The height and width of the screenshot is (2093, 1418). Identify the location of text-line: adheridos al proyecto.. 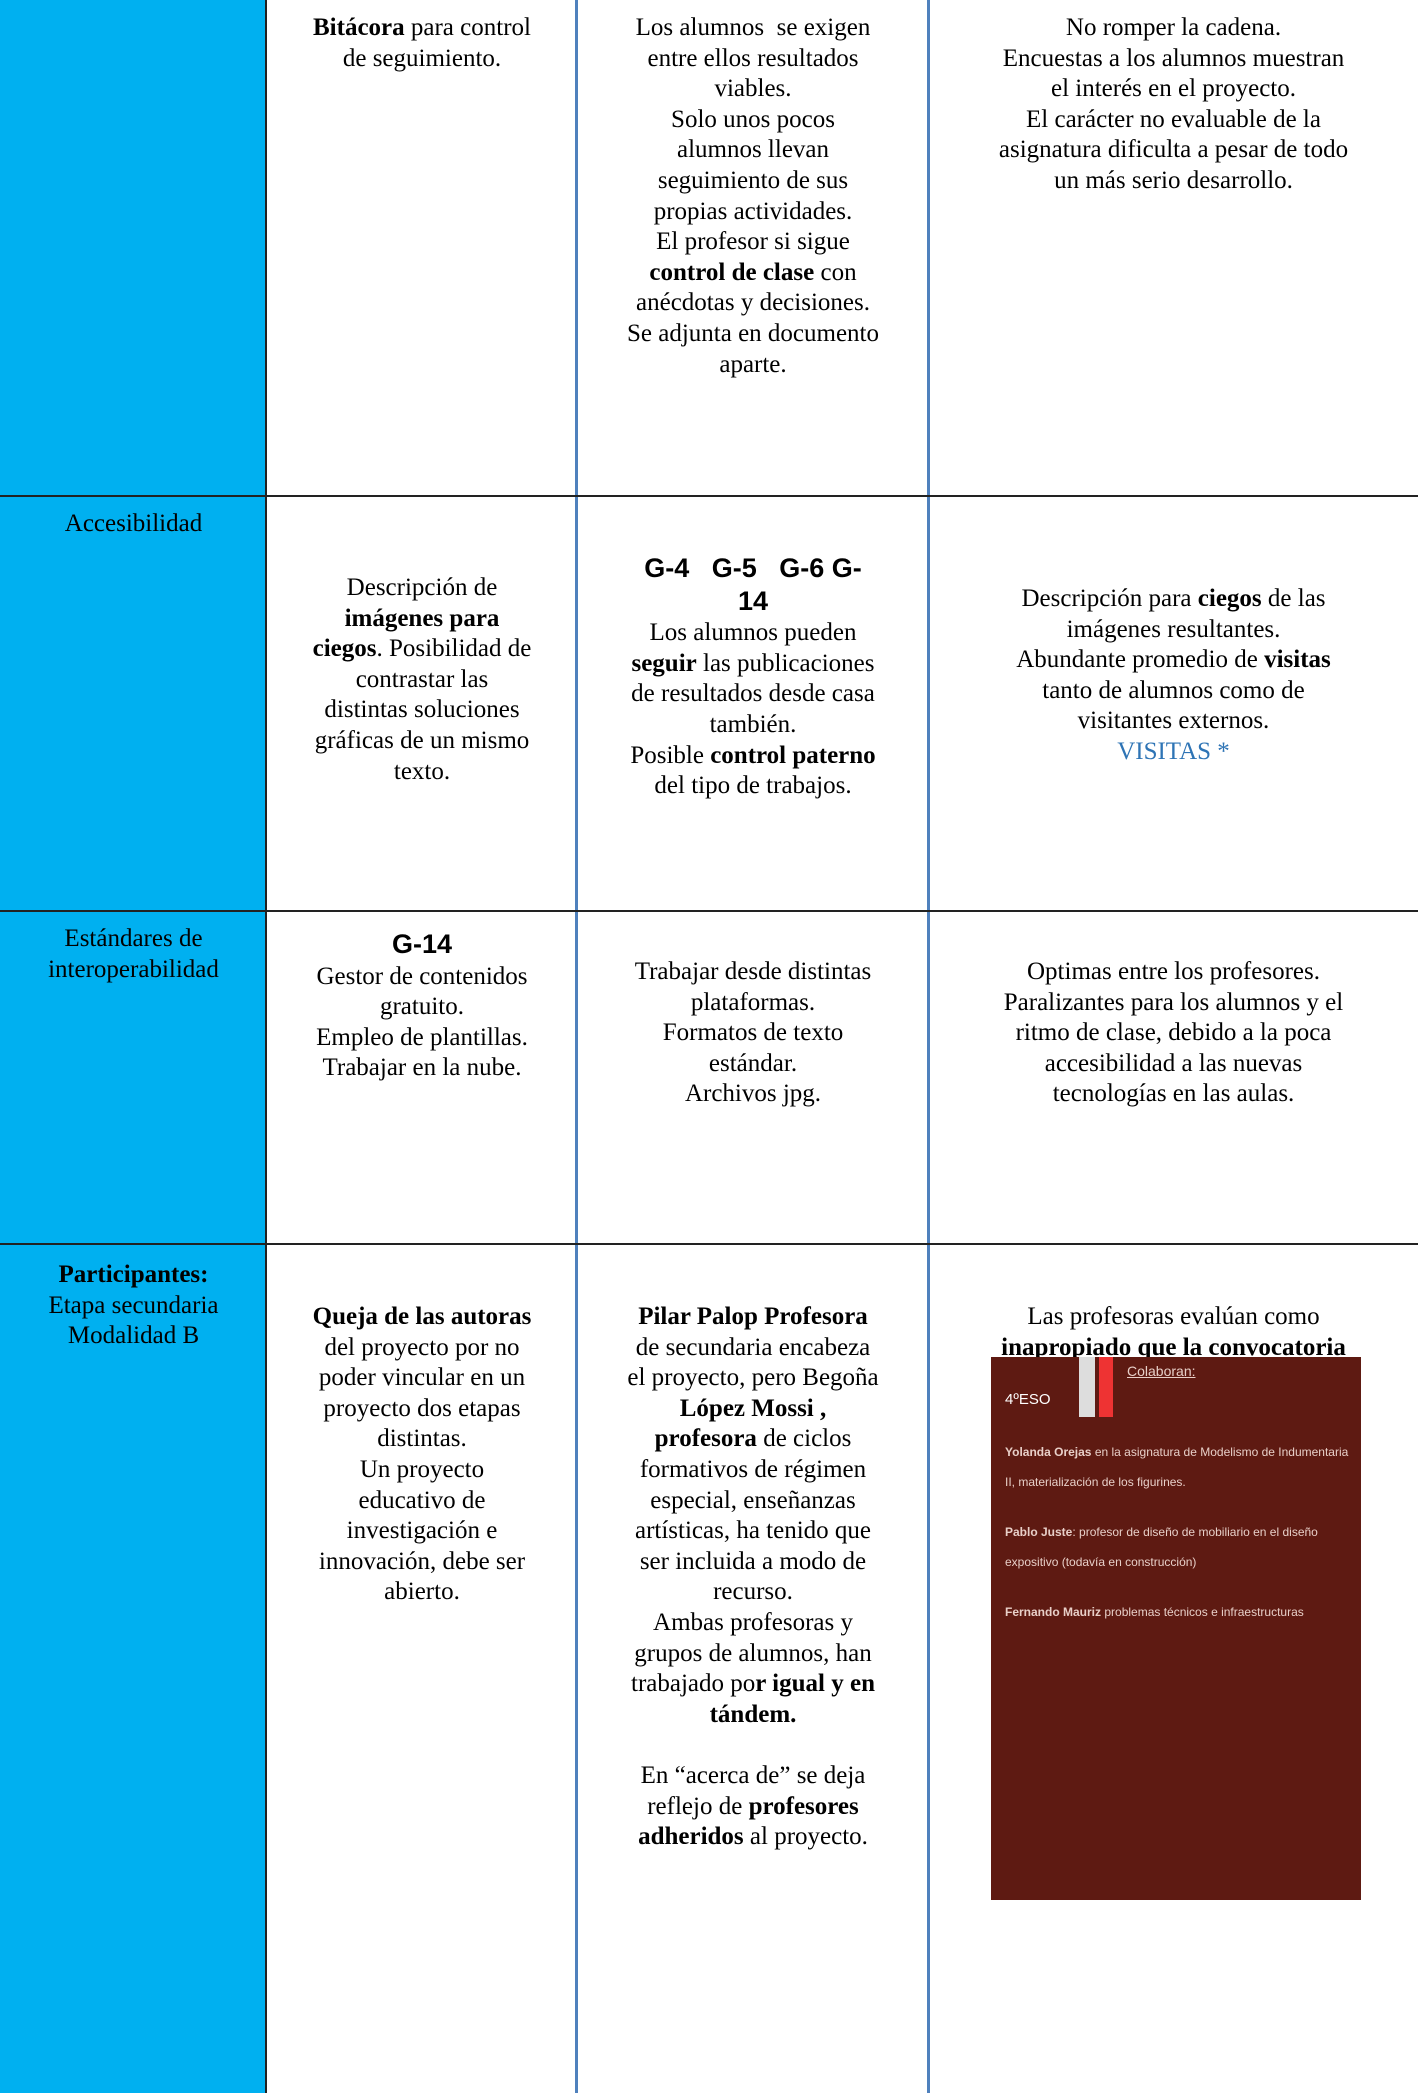
(753, 1837).